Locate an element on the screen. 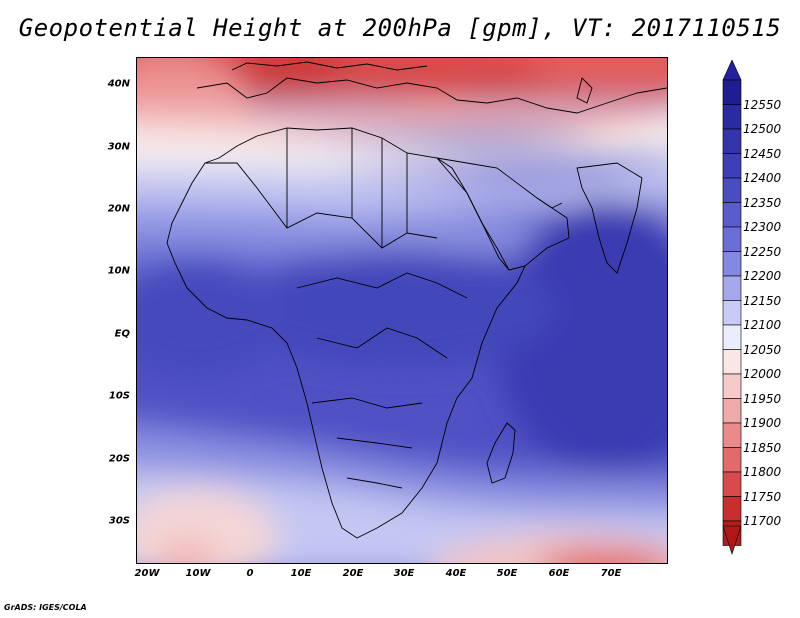 This screenshot has width=800, height=618. lat-tick-label: 20S is located at coordinates (119, 459).